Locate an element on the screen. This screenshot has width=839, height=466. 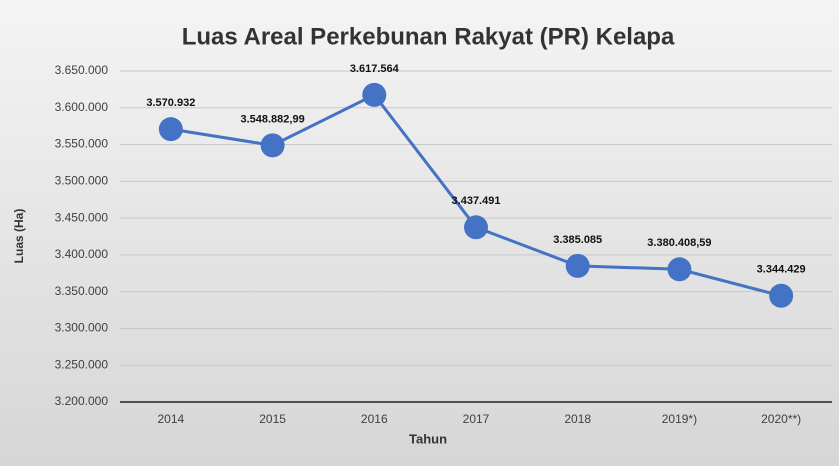
y-axis-label: Luas (Ha) is located at coordinates (19, 236).